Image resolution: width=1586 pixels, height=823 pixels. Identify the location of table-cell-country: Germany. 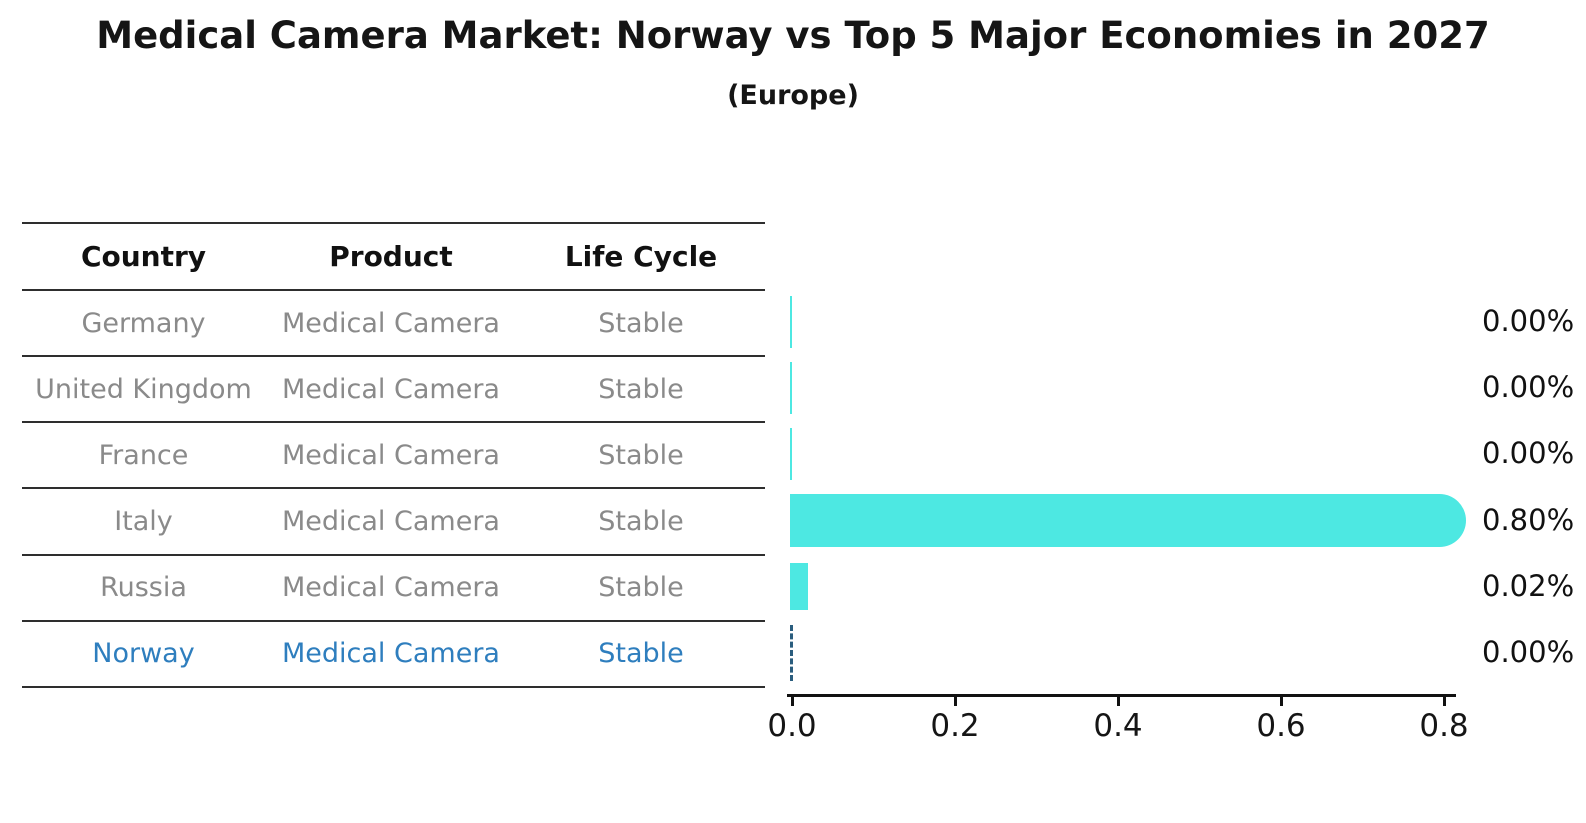
(143, 323).